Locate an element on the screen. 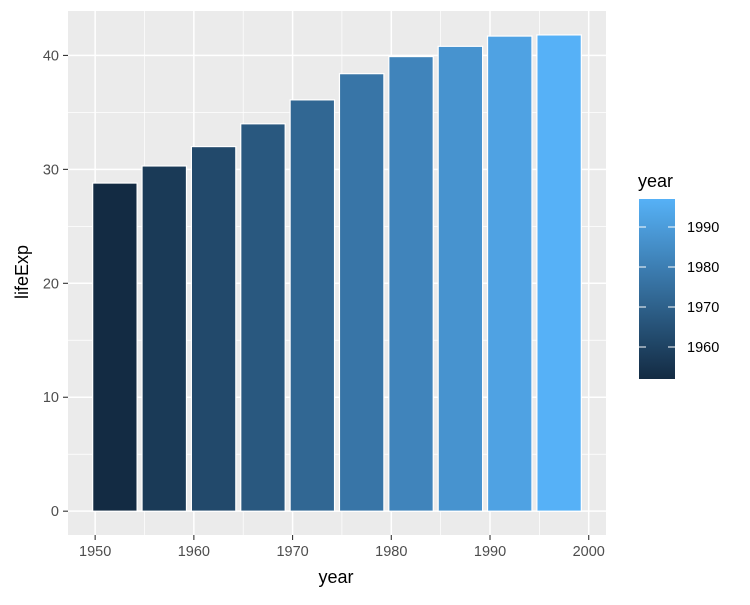 This screenshot has width=750, height=605. legend-label: 1970 is located at coordinates (703, 308).